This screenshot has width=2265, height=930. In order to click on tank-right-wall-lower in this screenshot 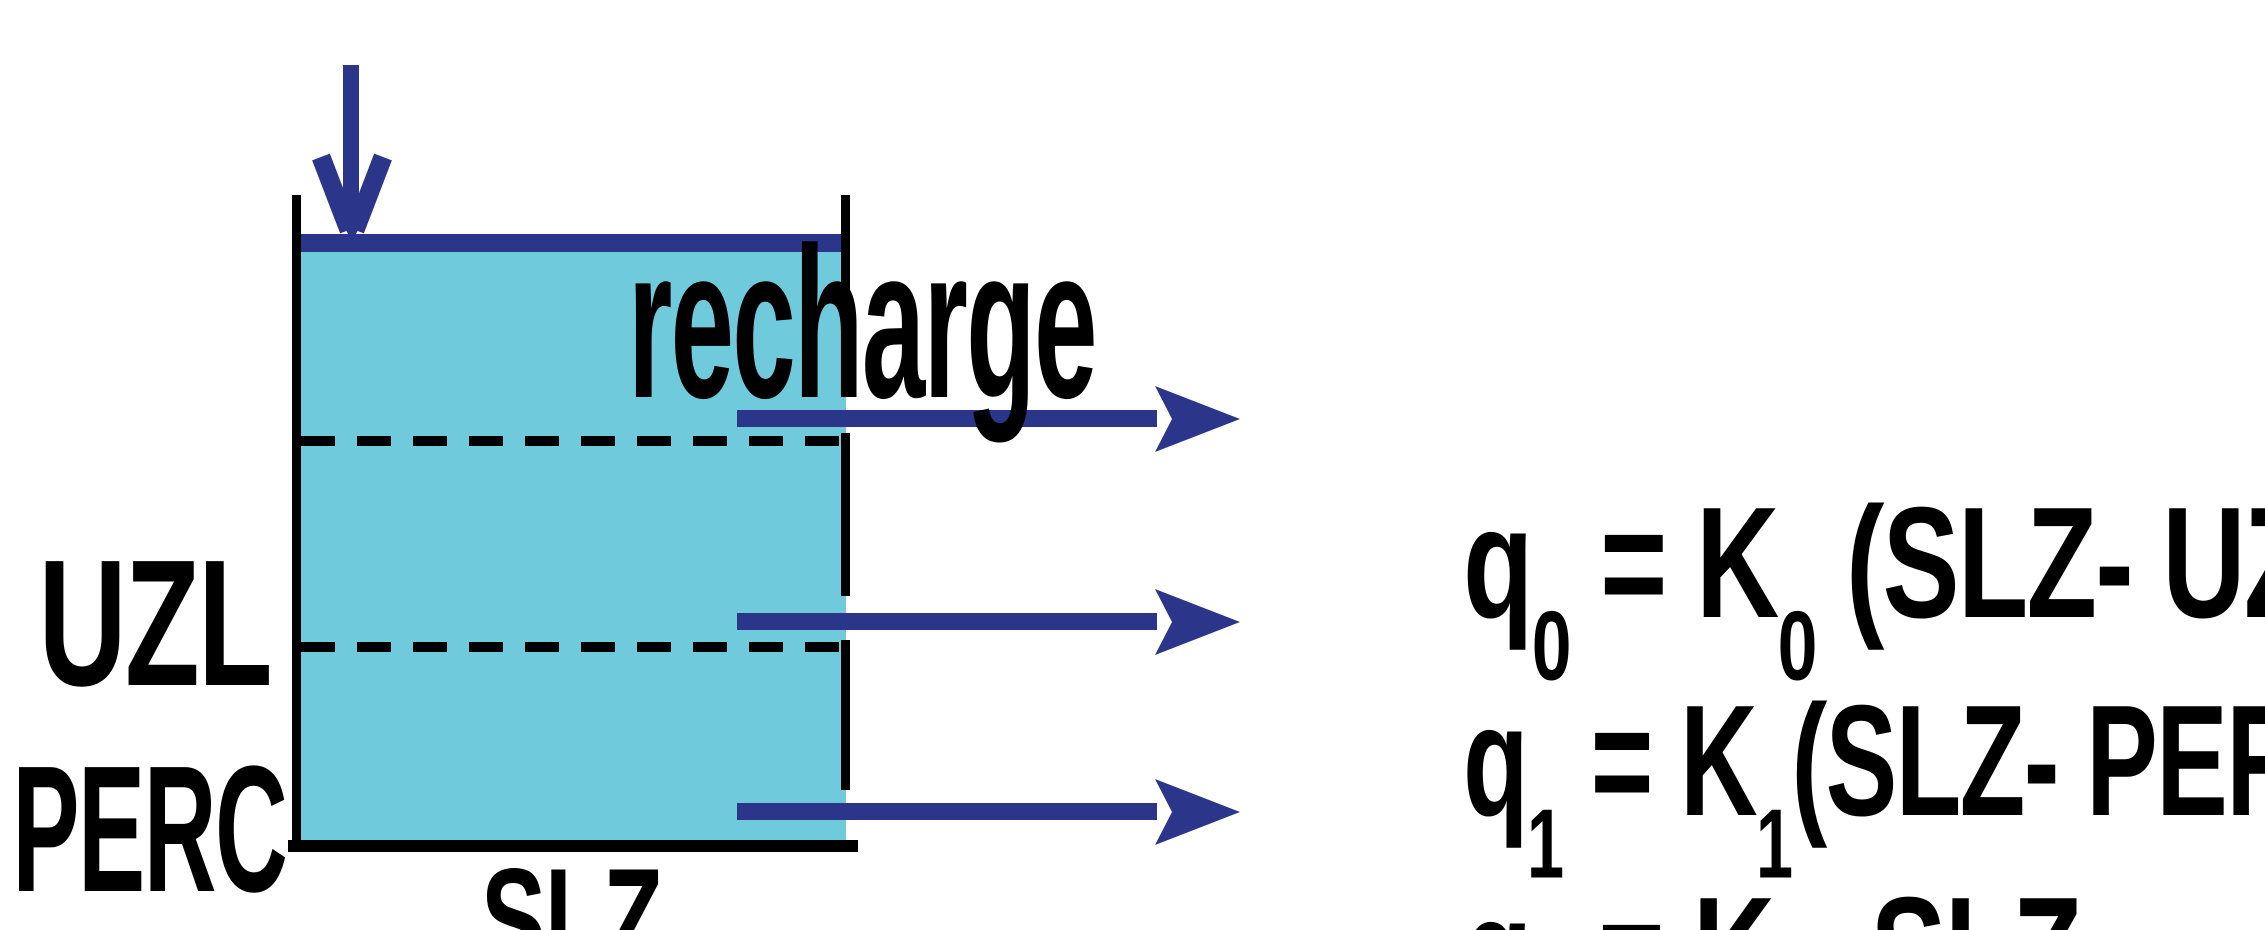, I will do `click(845, 715)`.